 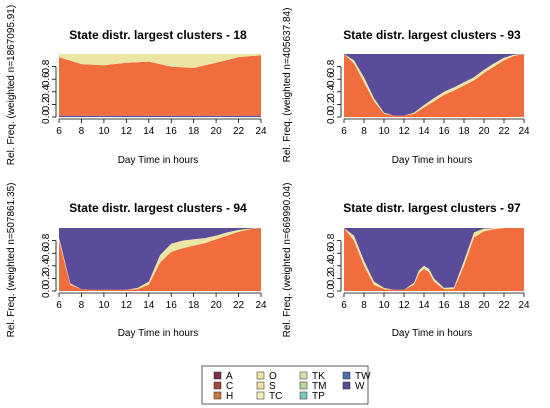 What do you see at coordinates (432, 35) in the screenshot?
I see `panel-title: State distr. largest clusters - 93` at bounding box center [432, 35].